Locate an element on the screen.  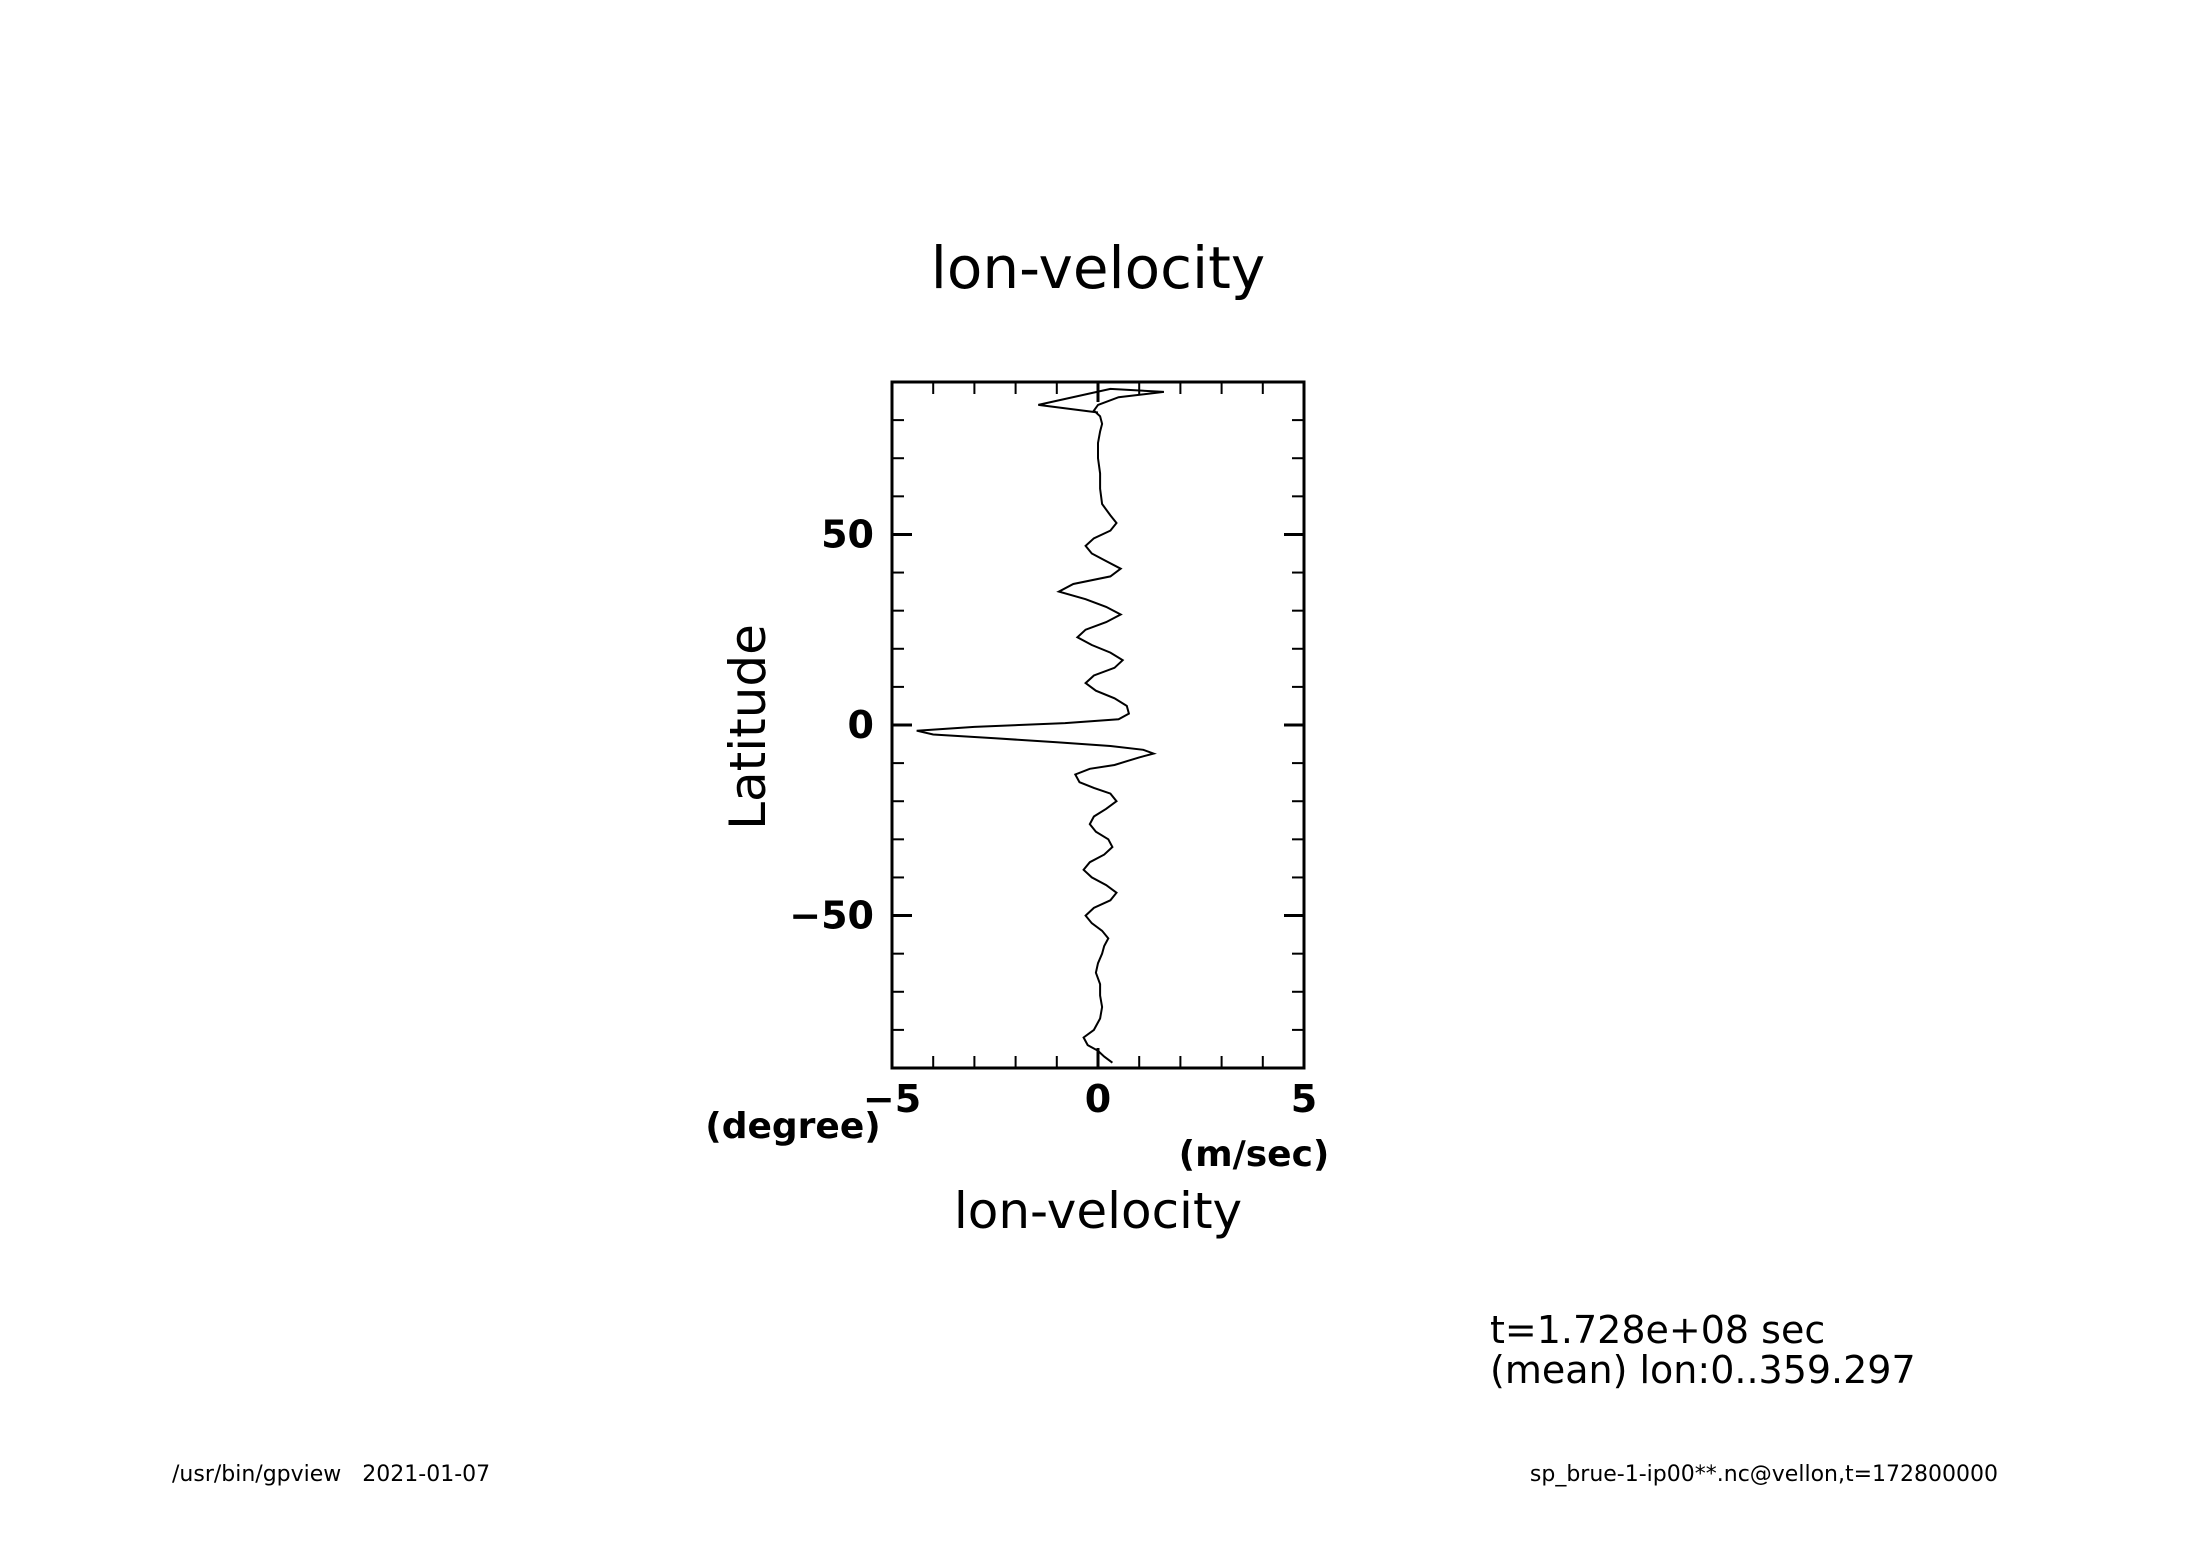
x-tick-label: 5 is located at coordinates (1304, 1099).